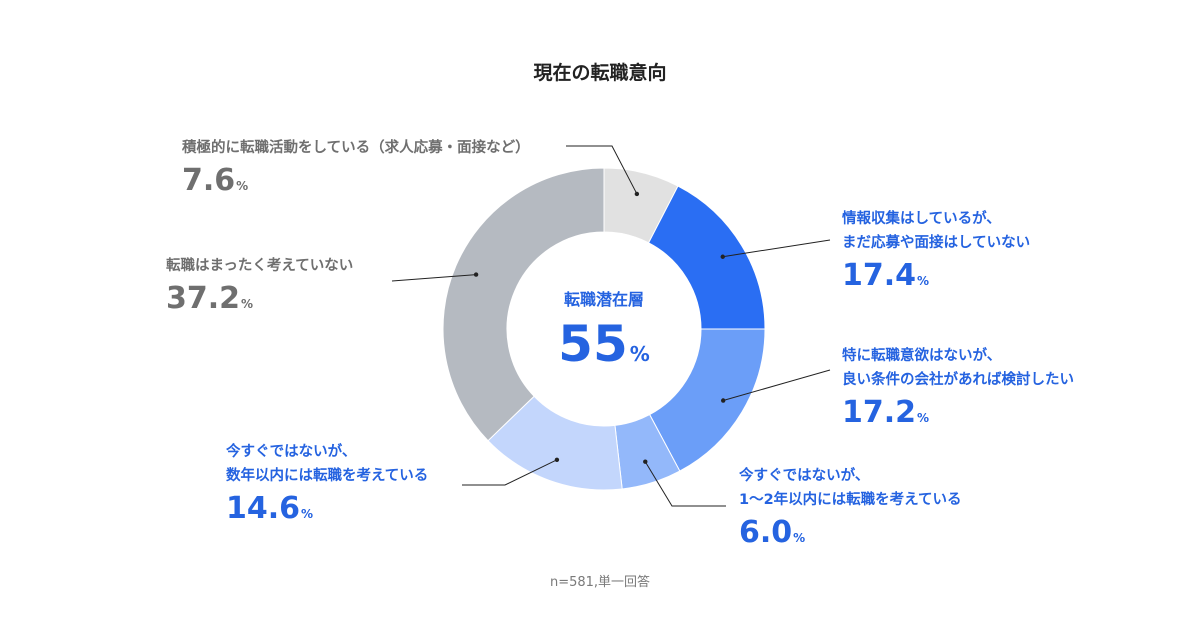  I want to click on slice-value-0: 7.6, so click(209, 180).